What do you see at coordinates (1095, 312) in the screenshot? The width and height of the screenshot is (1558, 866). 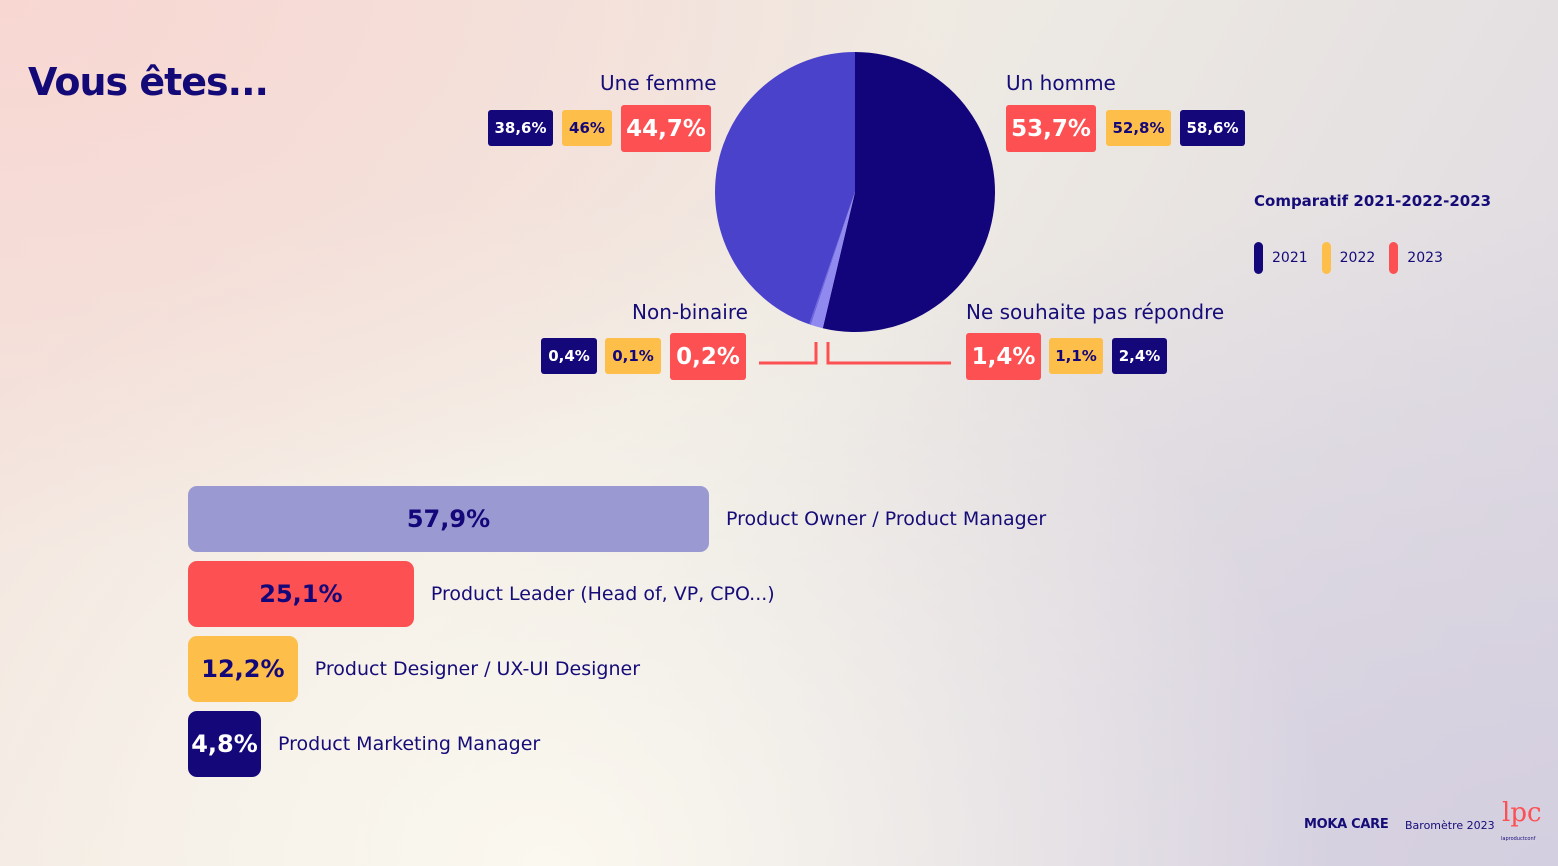 I see `label-ne-souhaite-pas: Ne souhaite pas répondre` at bounding box center [1095, 312].